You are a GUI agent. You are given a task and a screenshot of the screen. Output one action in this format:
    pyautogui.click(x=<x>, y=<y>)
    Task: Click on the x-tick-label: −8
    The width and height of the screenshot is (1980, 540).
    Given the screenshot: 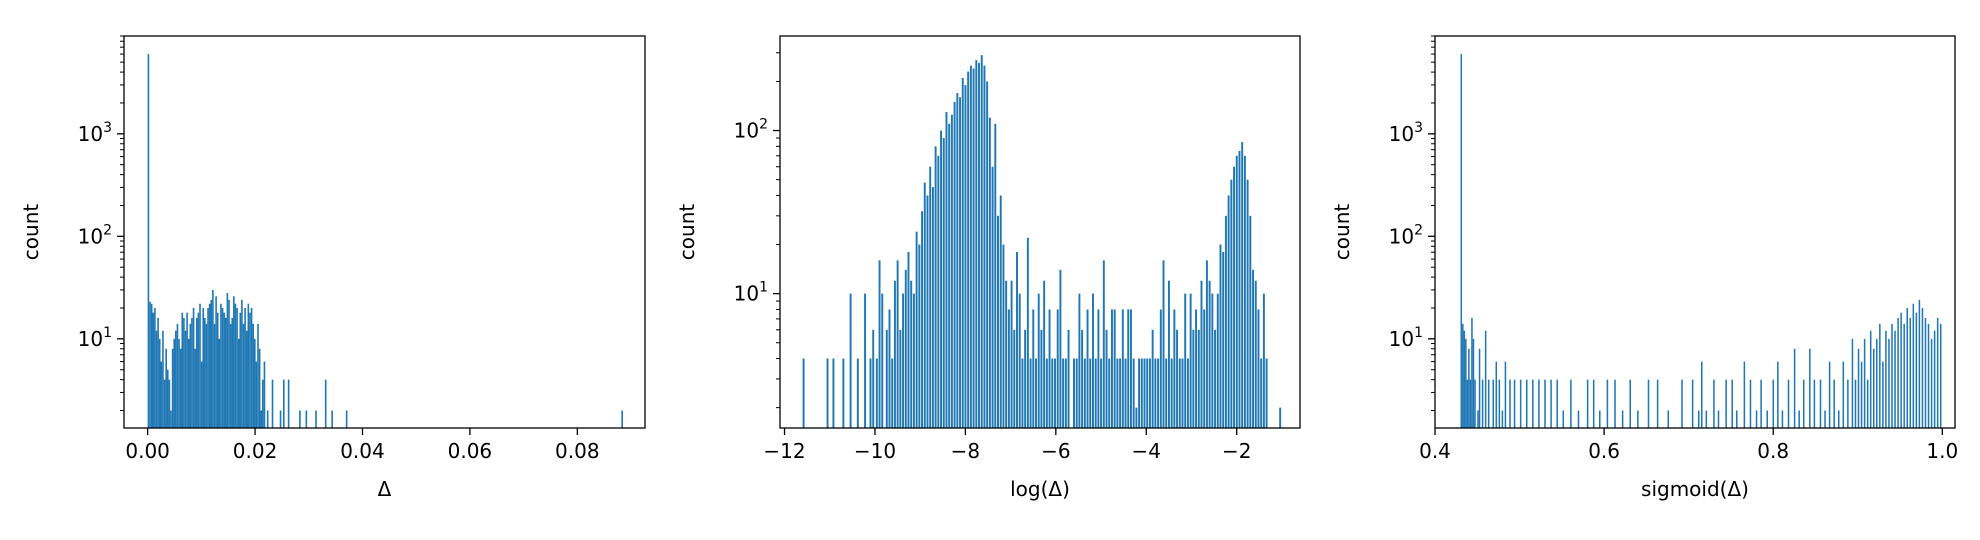 What is the action you would take?
    pyautogui.click(x=965, y=451)
    